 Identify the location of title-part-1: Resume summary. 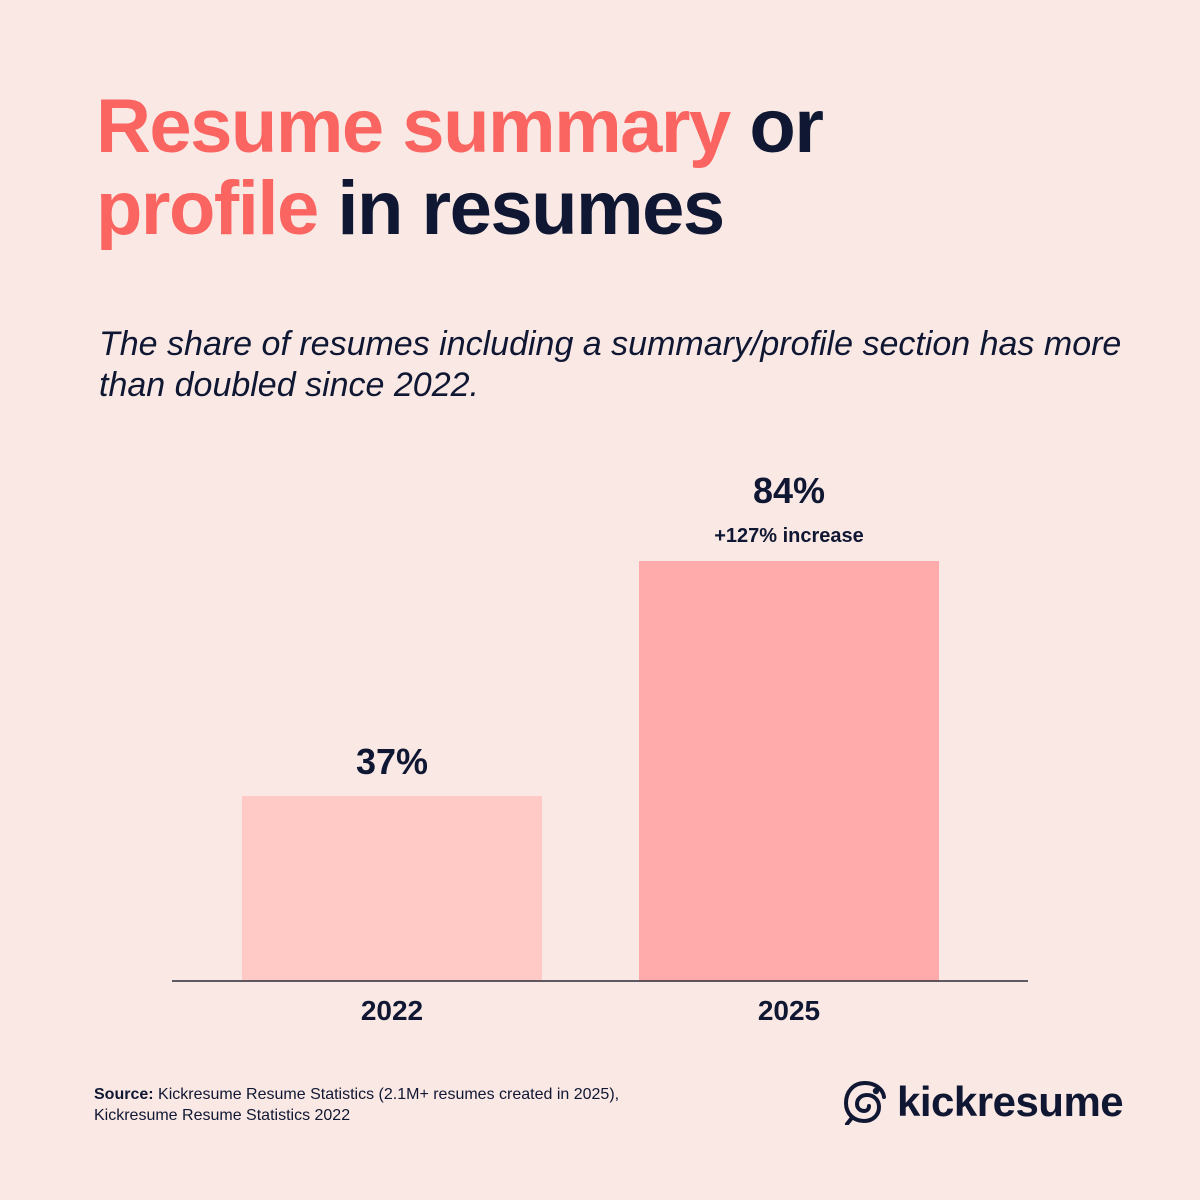
(413, 126).